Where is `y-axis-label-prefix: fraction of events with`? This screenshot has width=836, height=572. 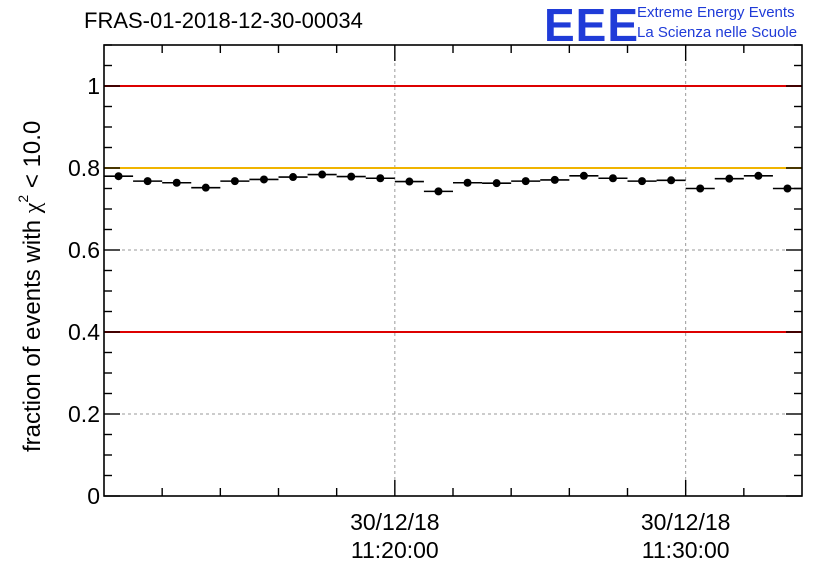 y-axis-label-prefix: fraction of events with is located at coordinates (32, 332).